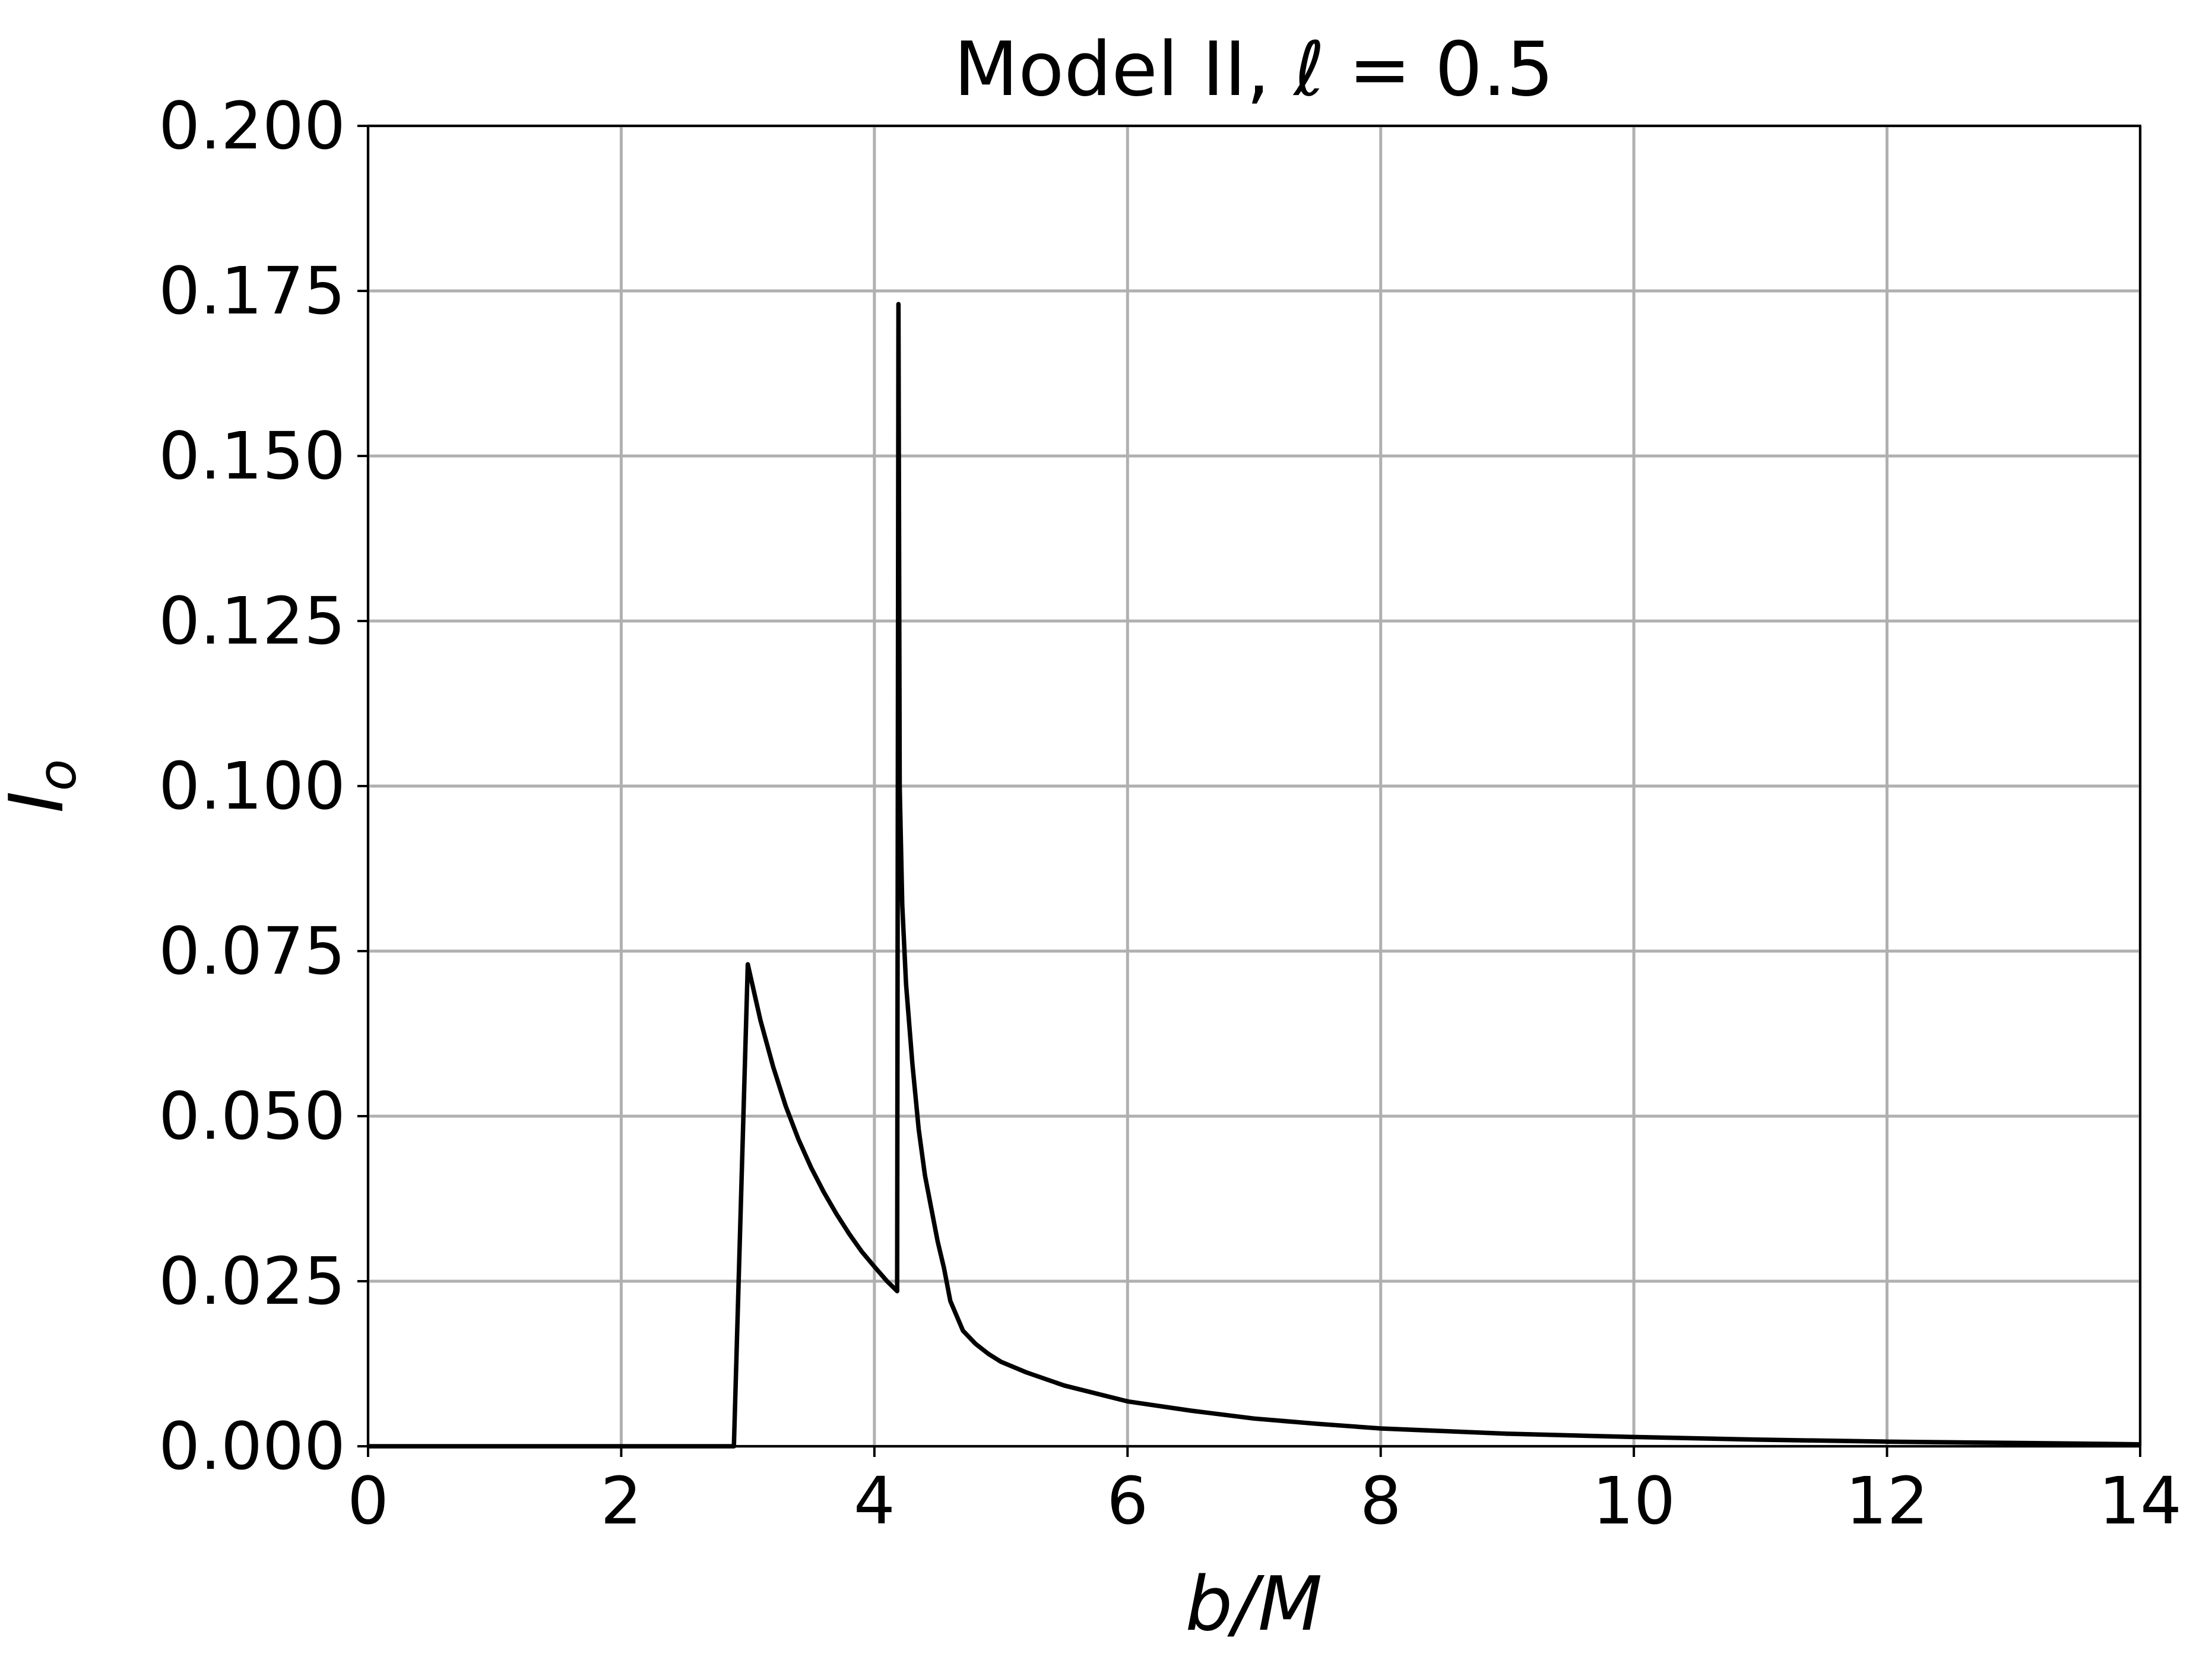  I want to click on y-tick-label: 0.200, so click(252, 126).